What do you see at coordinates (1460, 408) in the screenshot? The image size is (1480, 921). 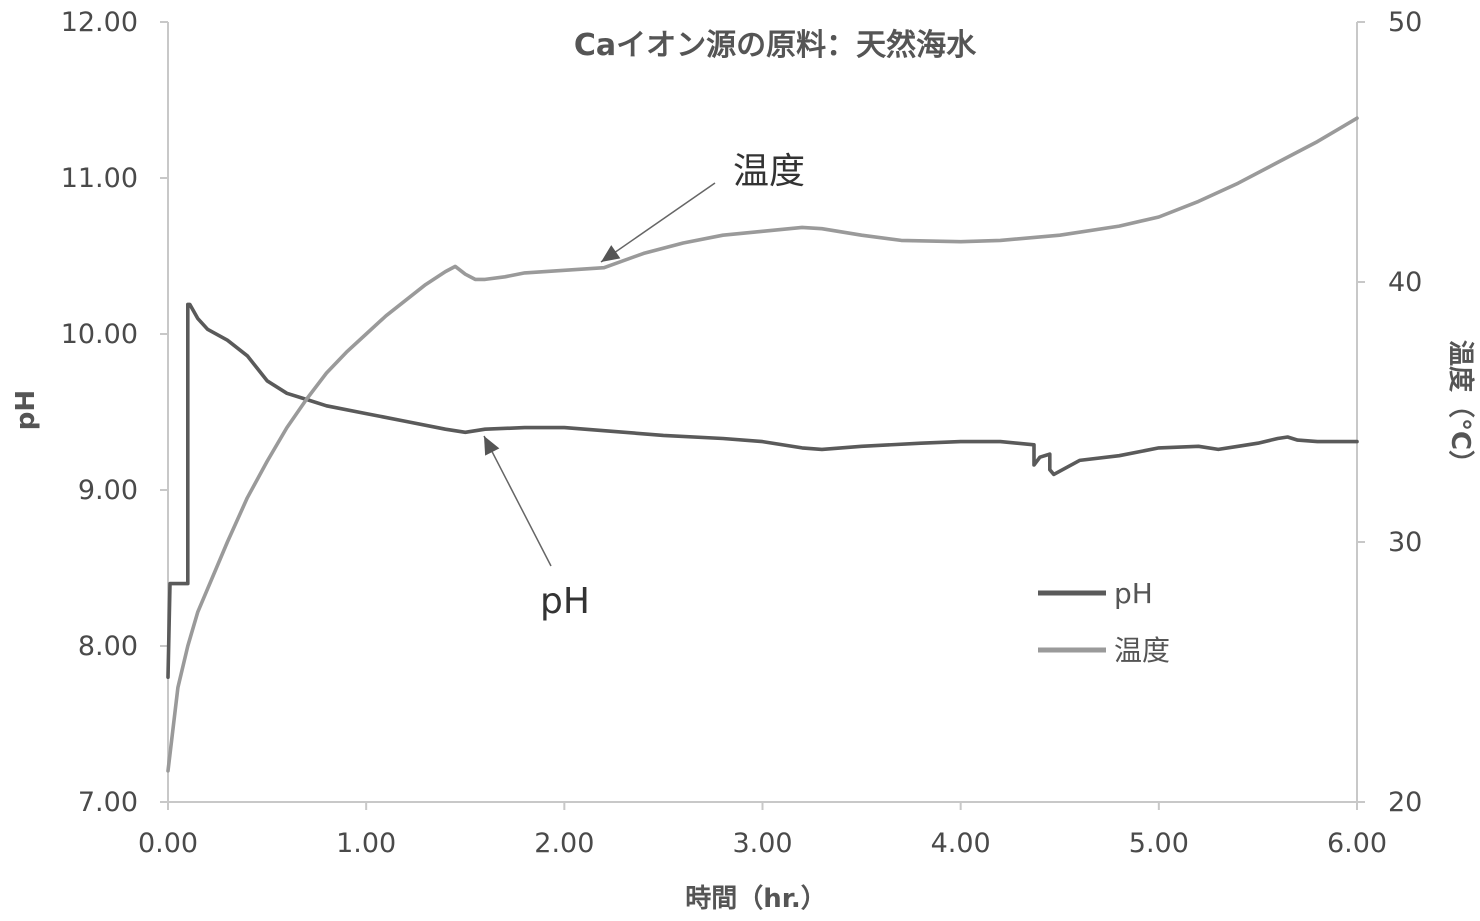 I see `y-axis-right-title: 温度（°C）` at bounding box center [1460, 408].